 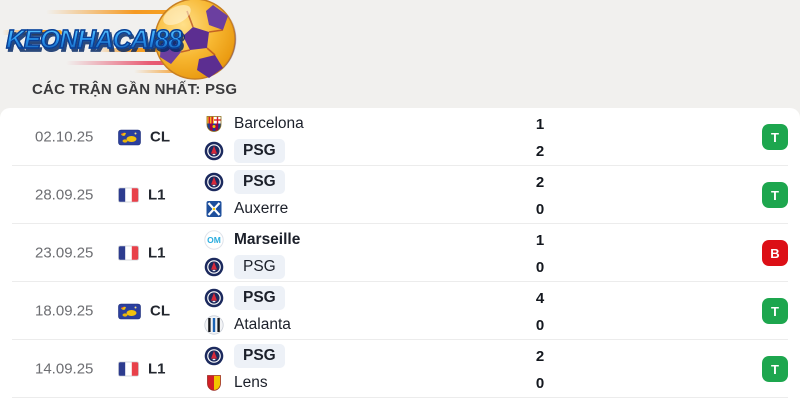 I want to click on auxerre-crest-icon, so click(x=214, y=209).